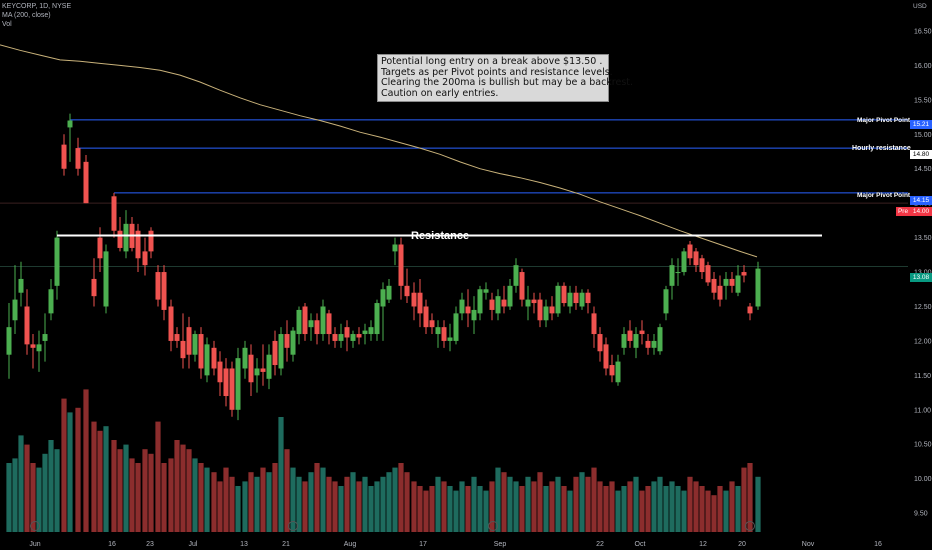  Describe the element at coordinates (923, 238) in the screenshot. I see `y-tick-label: 13.50` at that location.